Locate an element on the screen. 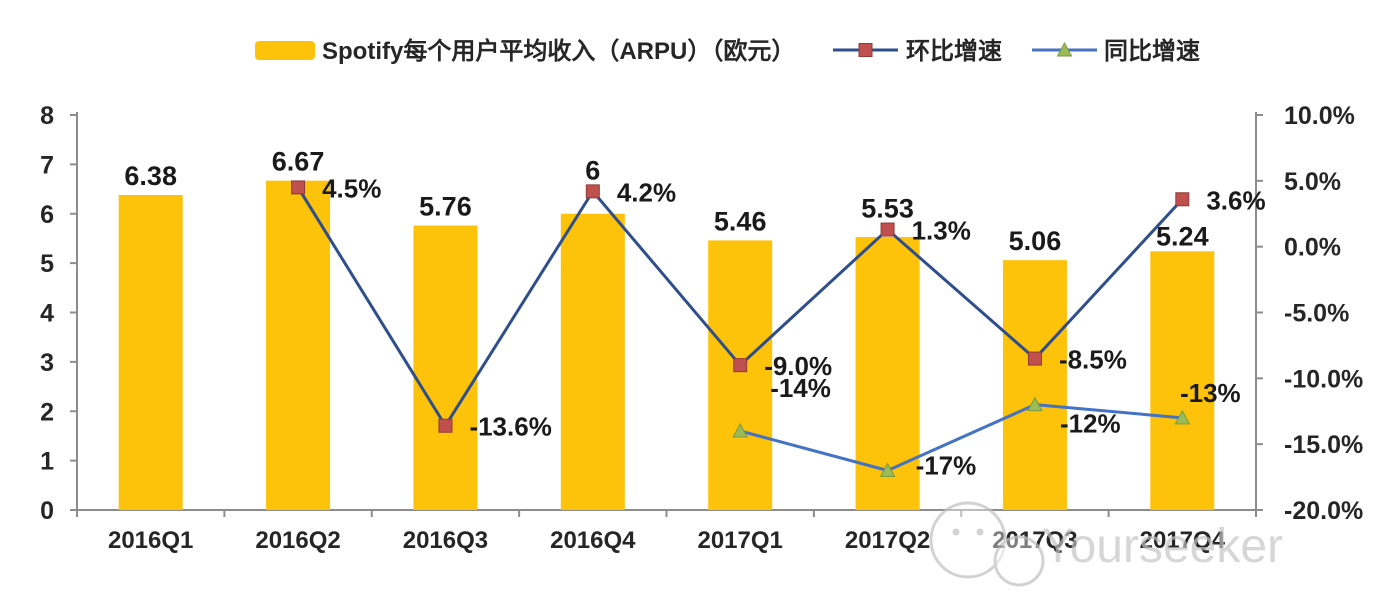  left-axis-tick-label: 8 is located at coordinates (47, 116).